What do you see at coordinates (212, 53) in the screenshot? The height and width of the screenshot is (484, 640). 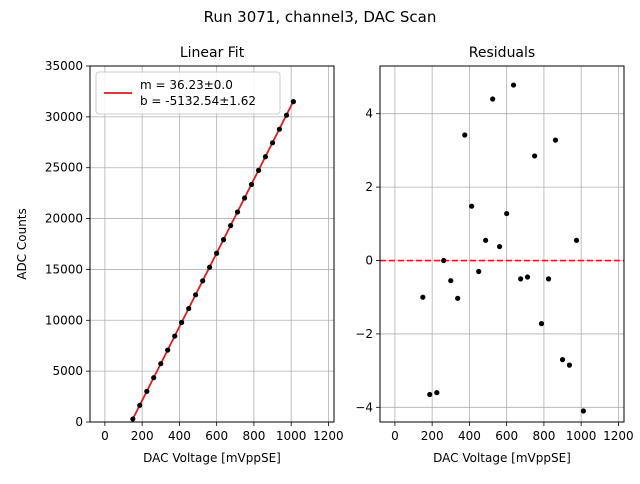 I see `plot-title: Linear Fit` at bounding box center [212, 53].